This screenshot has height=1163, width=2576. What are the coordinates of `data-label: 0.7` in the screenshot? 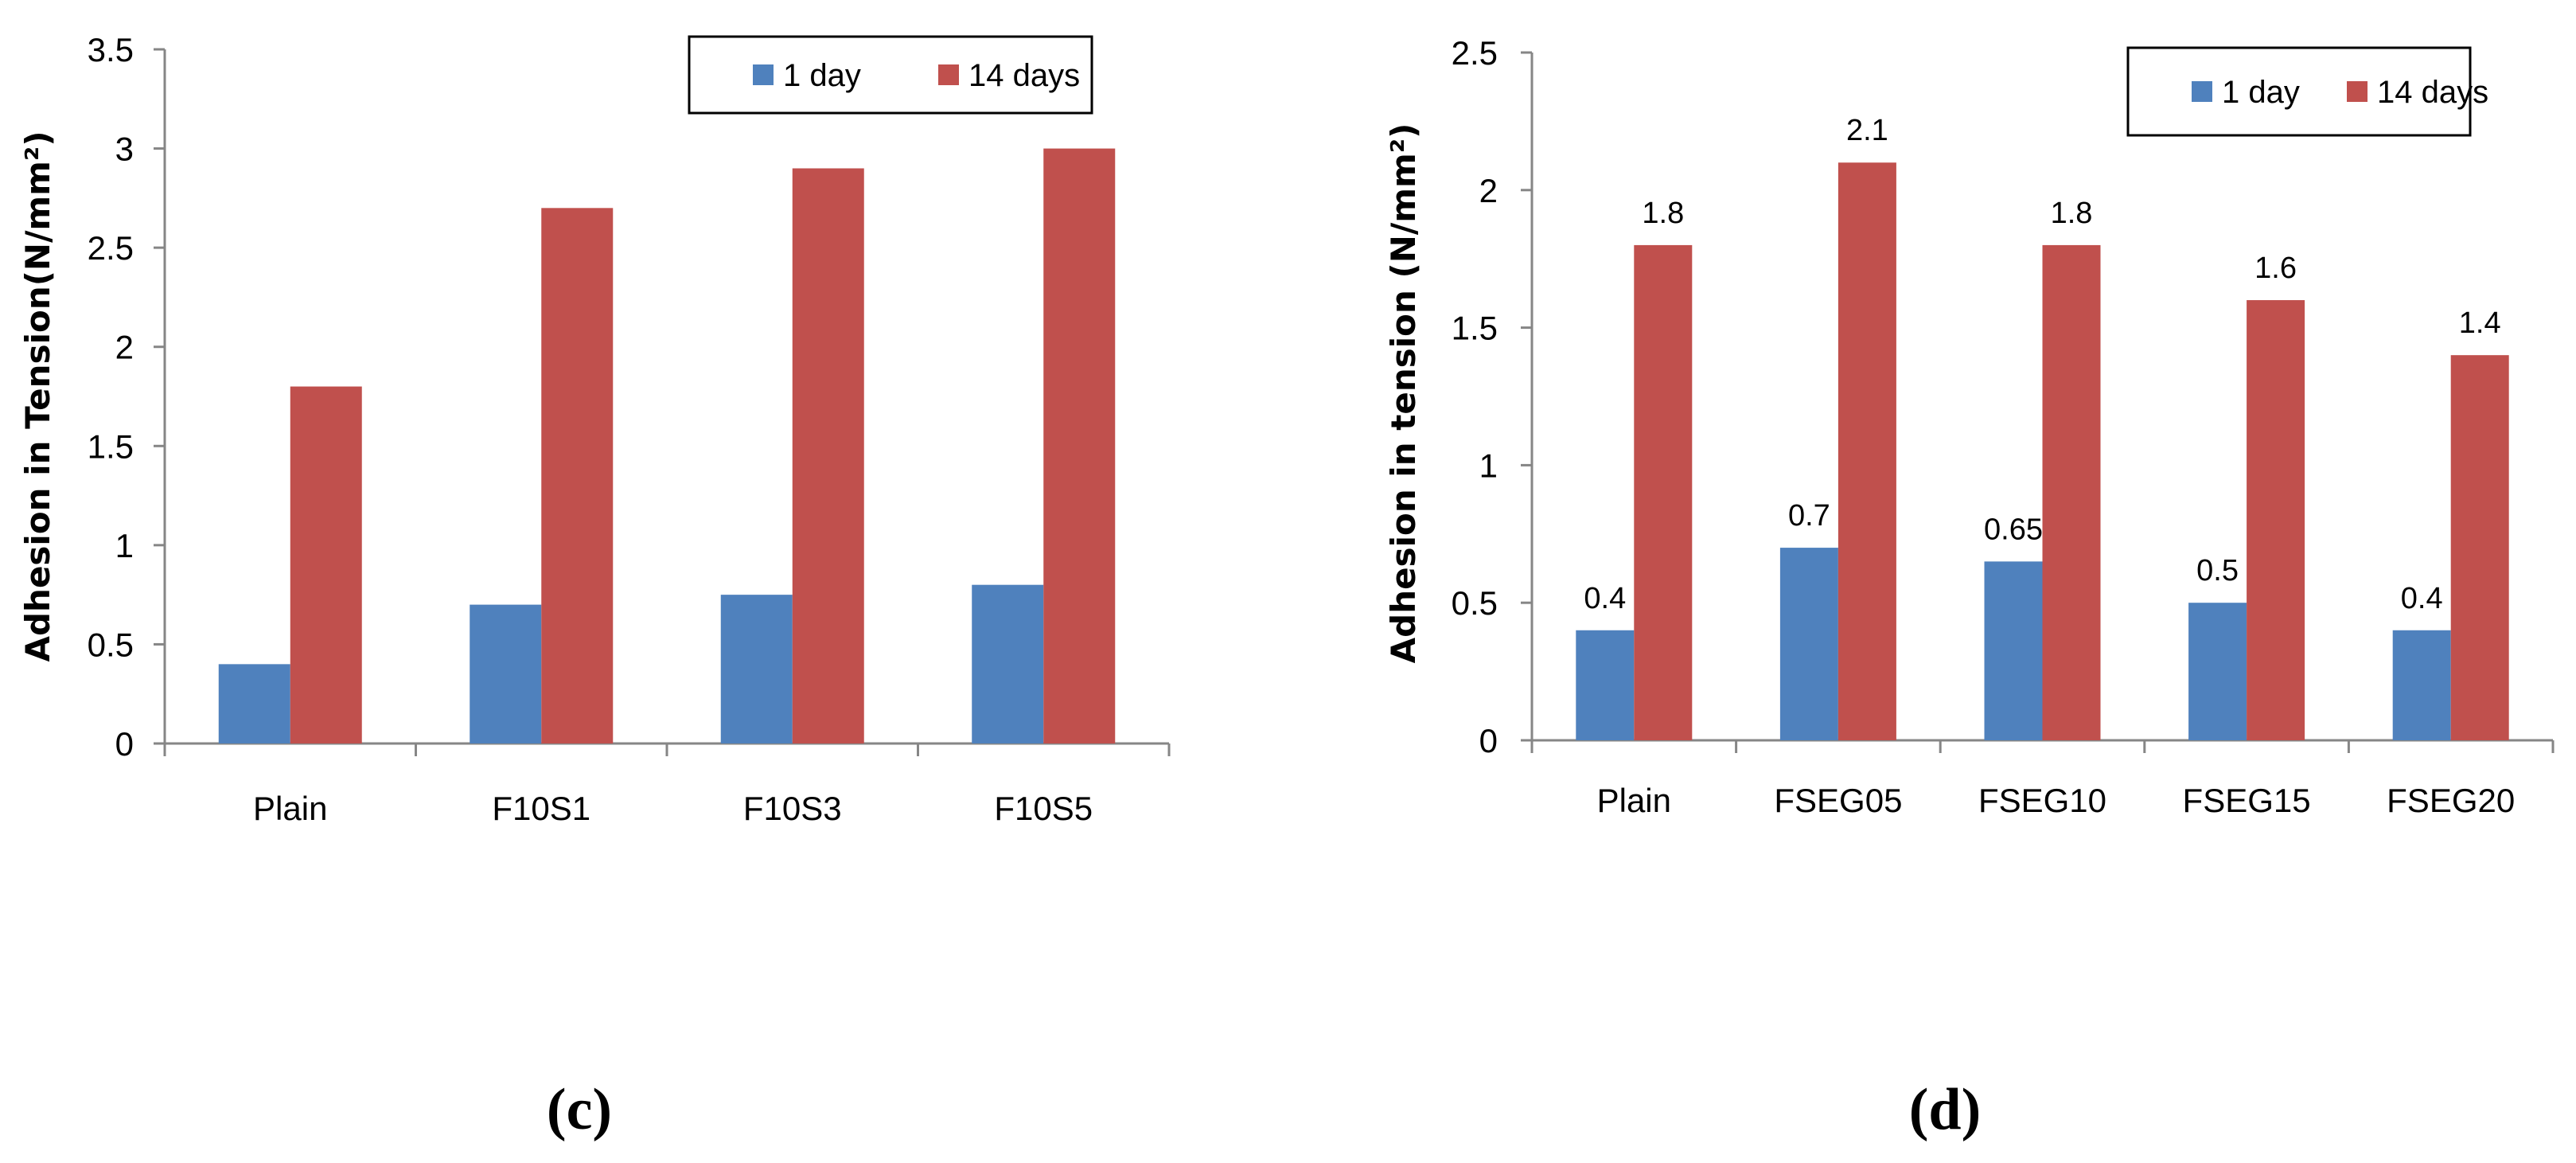 It's located at (1809, 516).